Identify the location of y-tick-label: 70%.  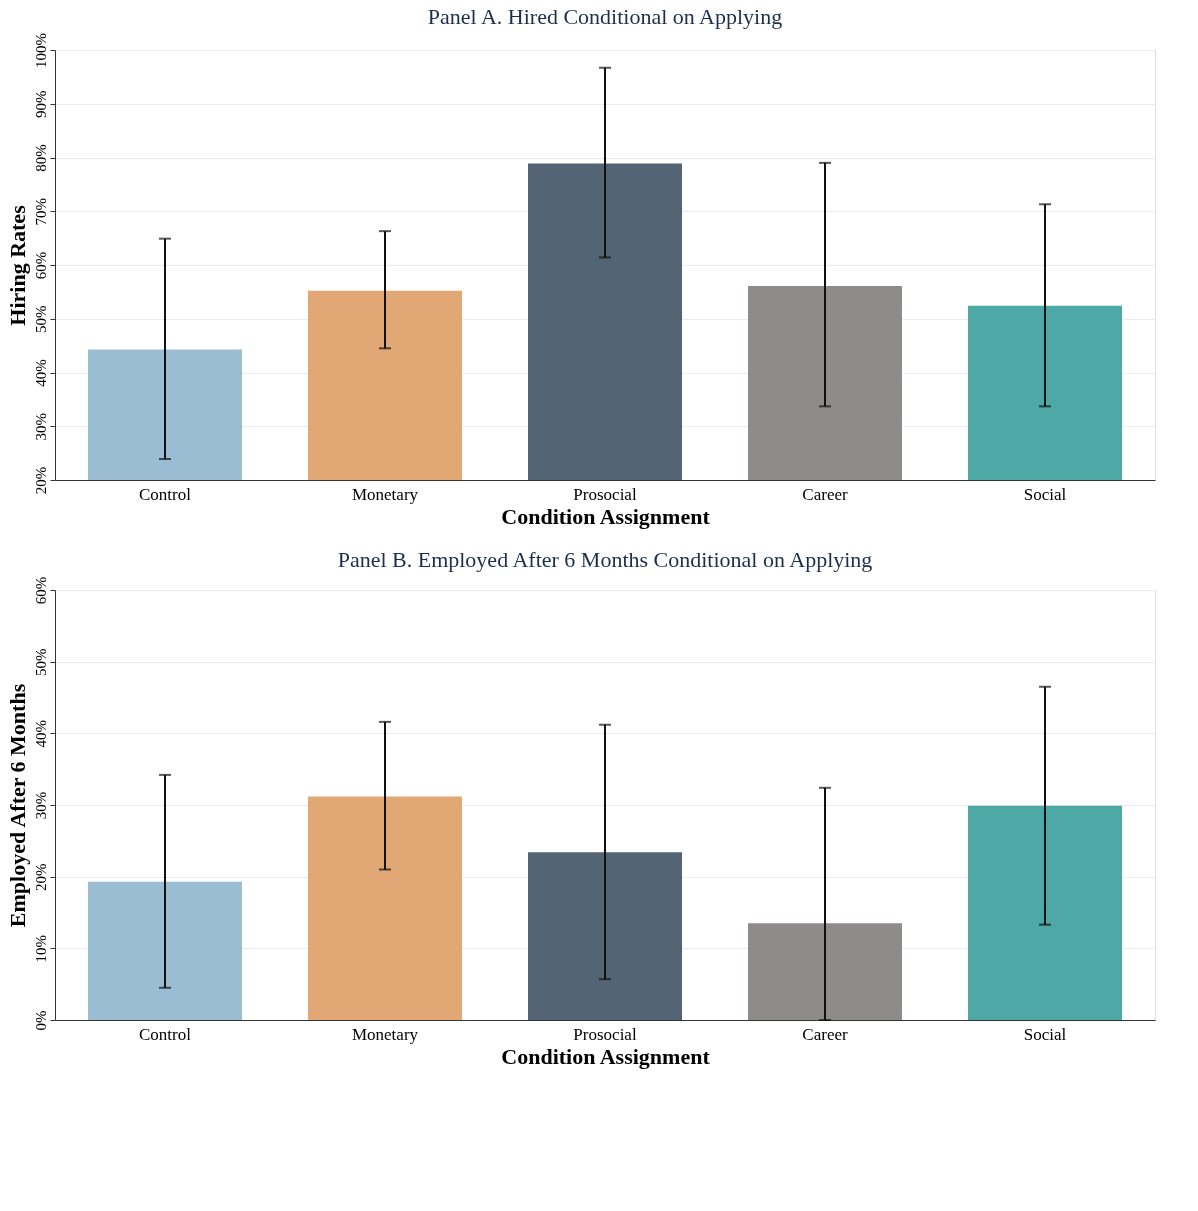
(40, 212).